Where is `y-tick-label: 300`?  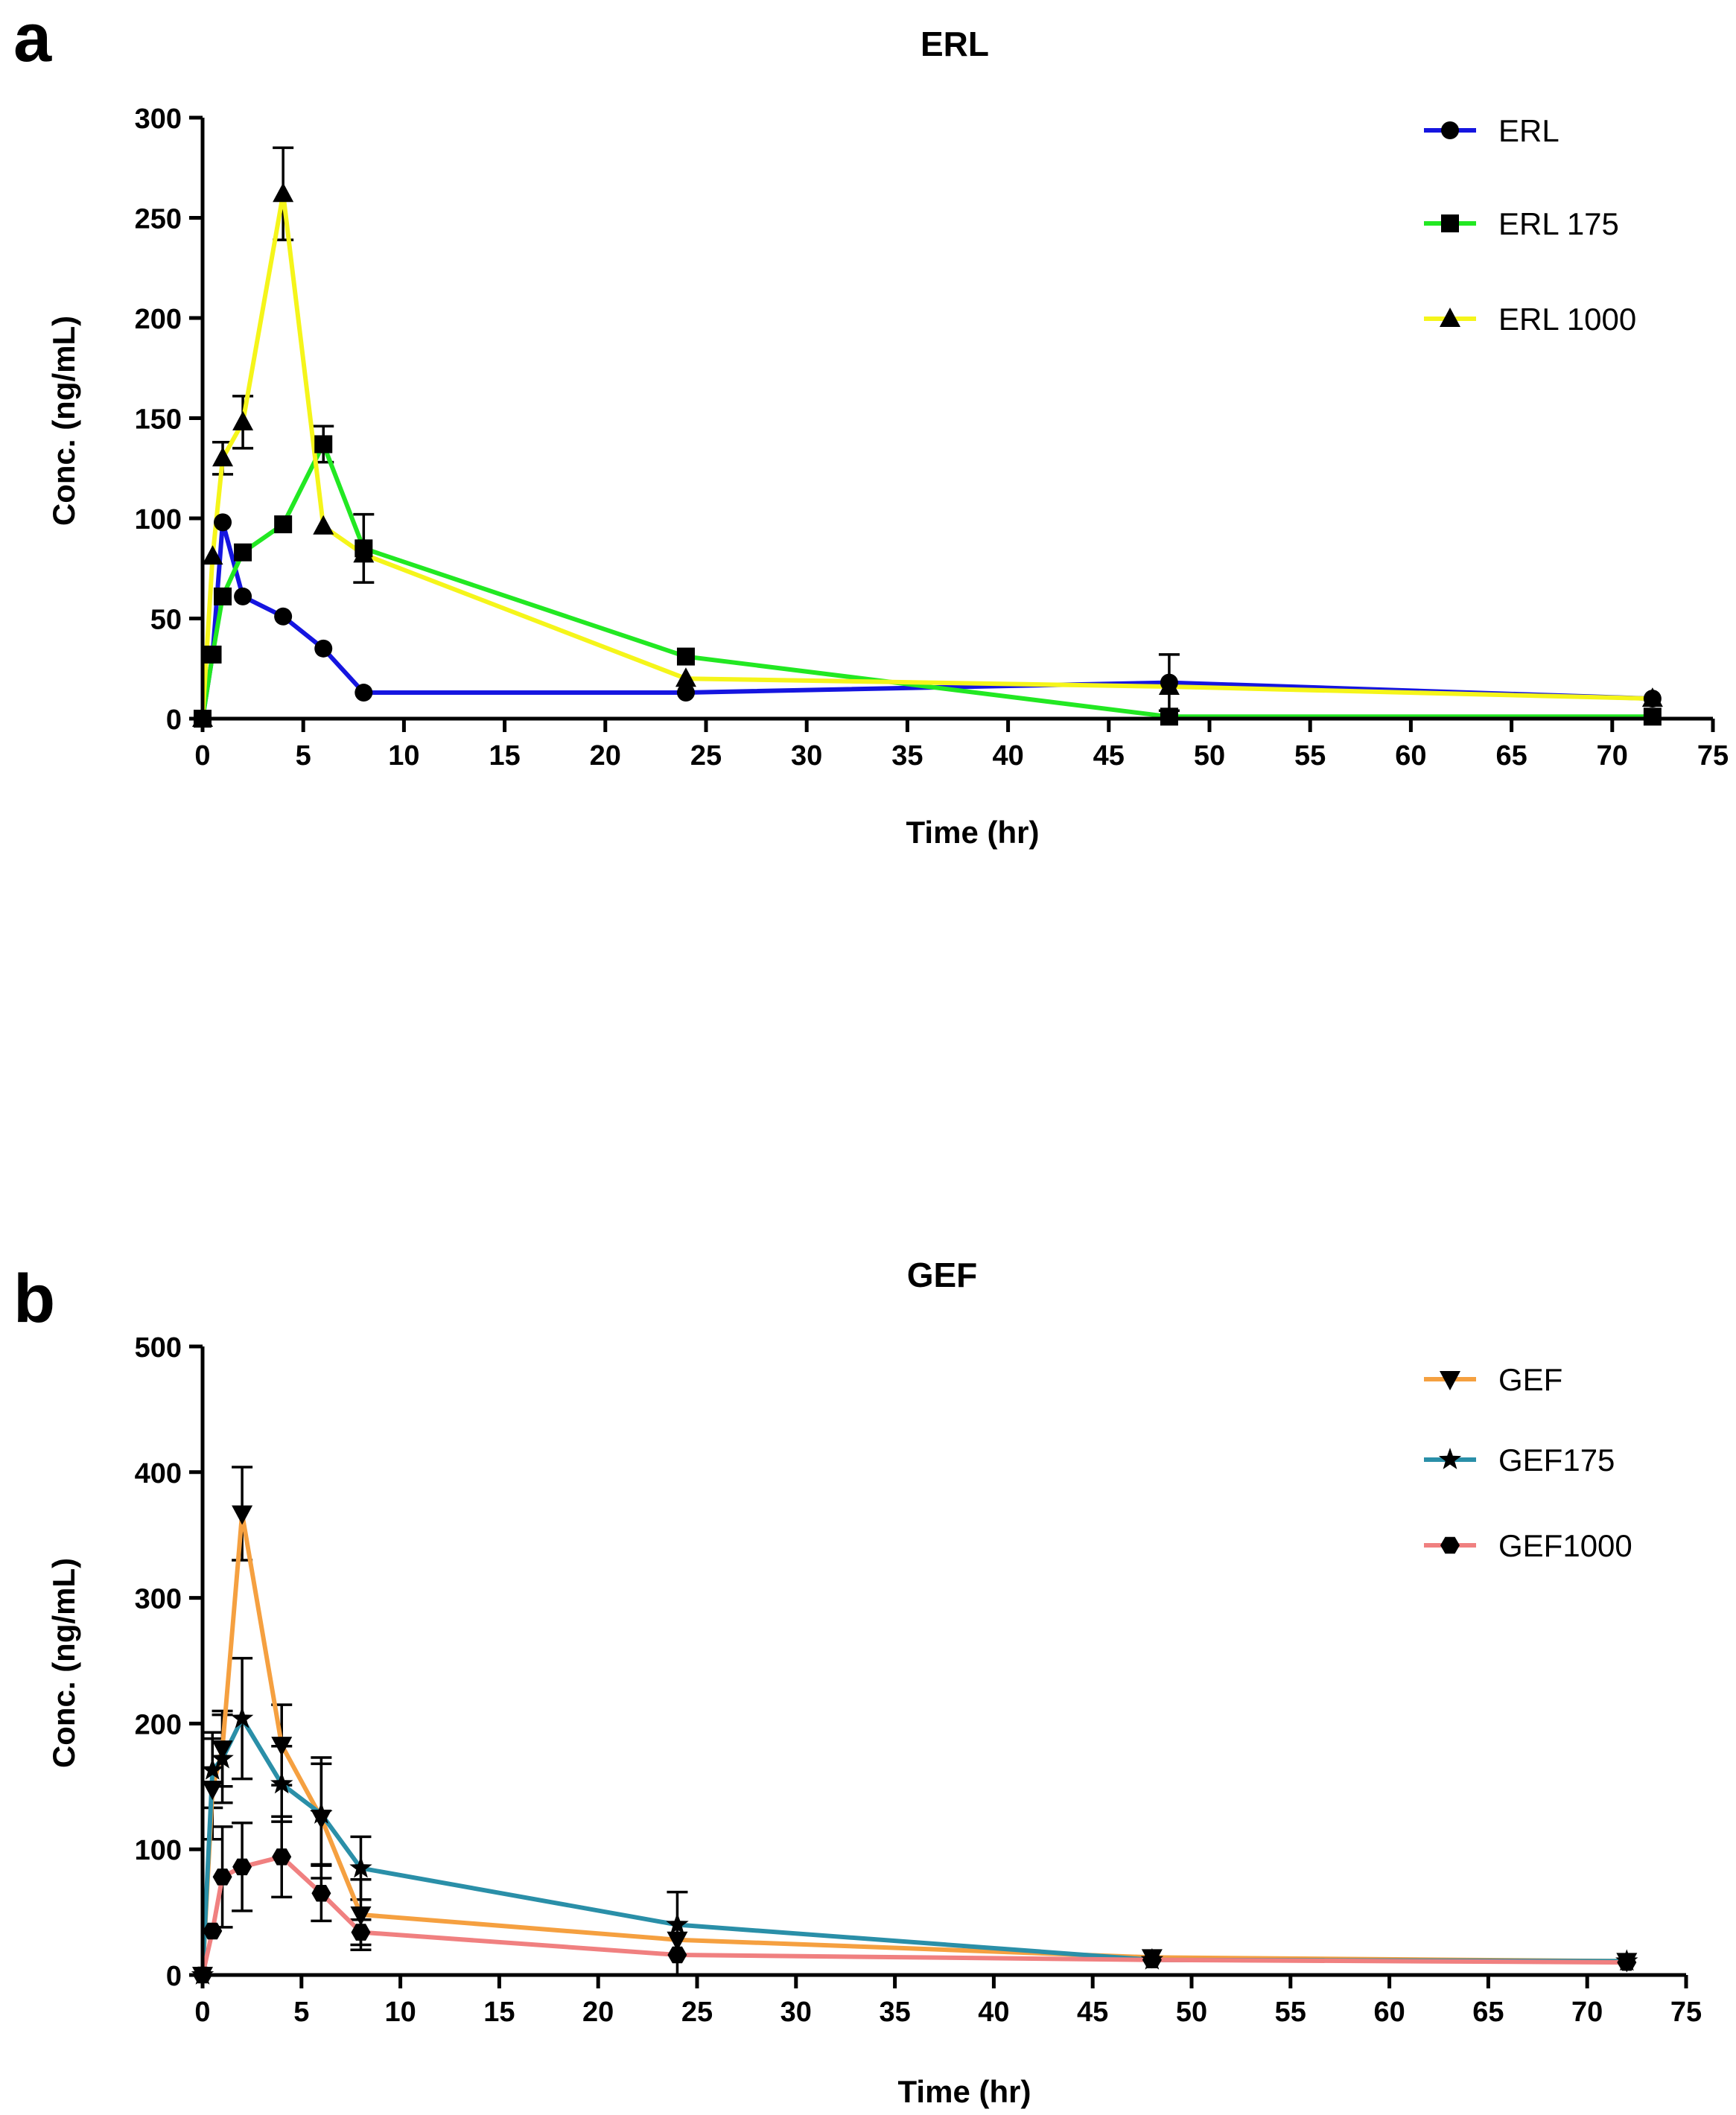 y-tick-label: 300 is located at coordinates (158, 119).